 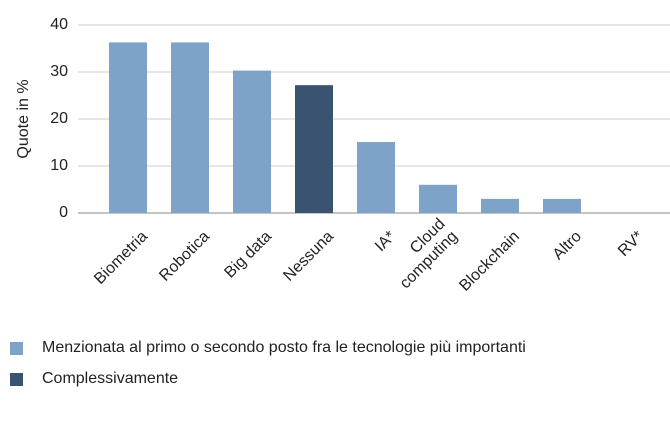 What do you see at coordinates (59, 165) in the screenshot?
I see `y-tick-label: 10` at bounding box center [59, 165].